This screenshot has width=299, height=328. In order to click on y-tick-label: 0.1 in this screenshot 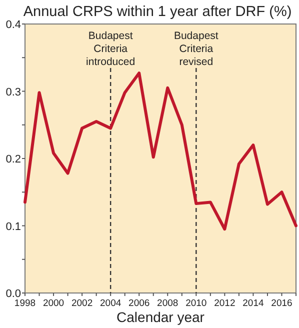, I will do `click(13, 226)`.